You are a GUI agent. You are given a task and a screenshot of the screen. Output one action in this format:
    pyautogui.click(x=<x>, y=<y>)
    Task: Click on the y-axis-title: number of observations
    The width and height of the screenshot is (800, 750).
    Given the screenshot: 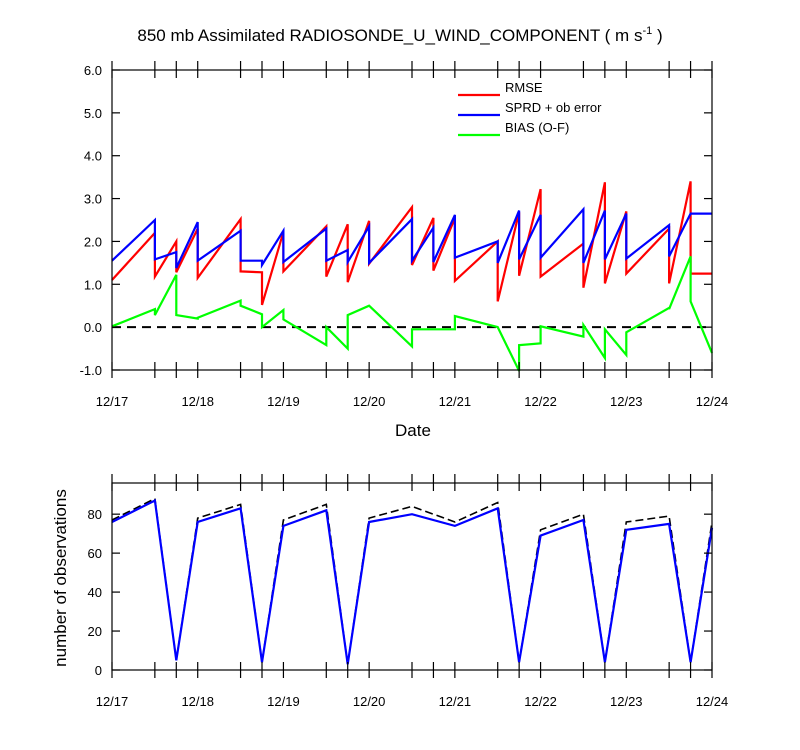 What is the action you would take?
    pyautogui.click(x=60, y=578)
    